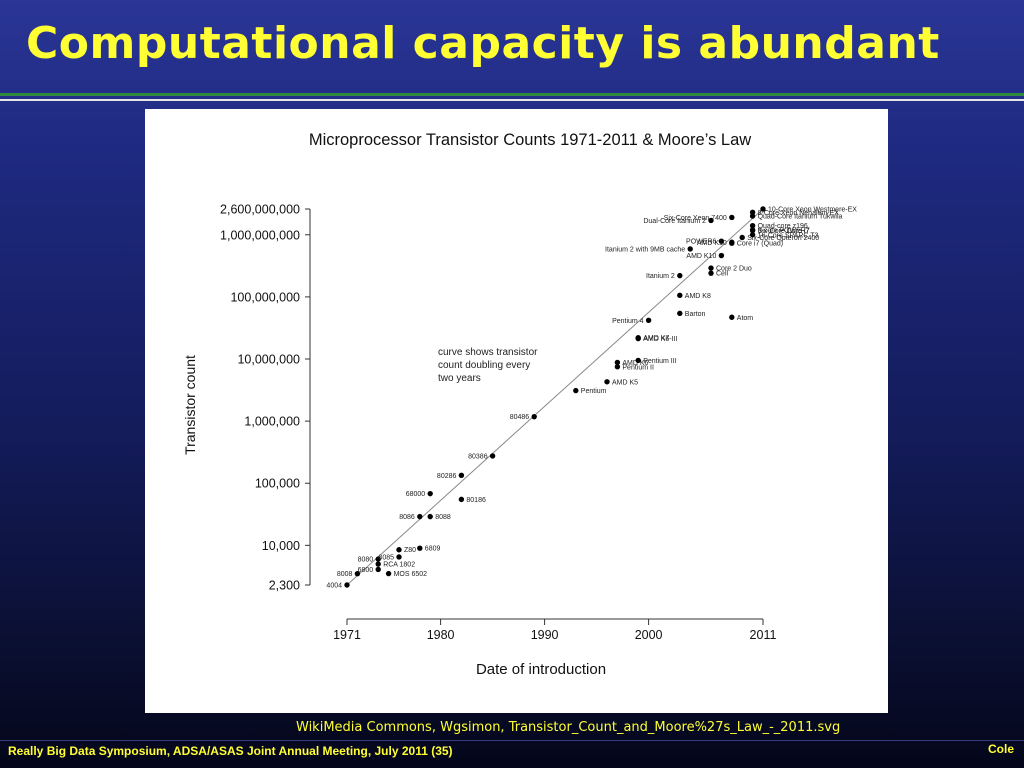  What do you see at coordinates (783, 226) in the screenshot?
I see `data-point-label: Quad-core z196` at bounding box center [783, 226].